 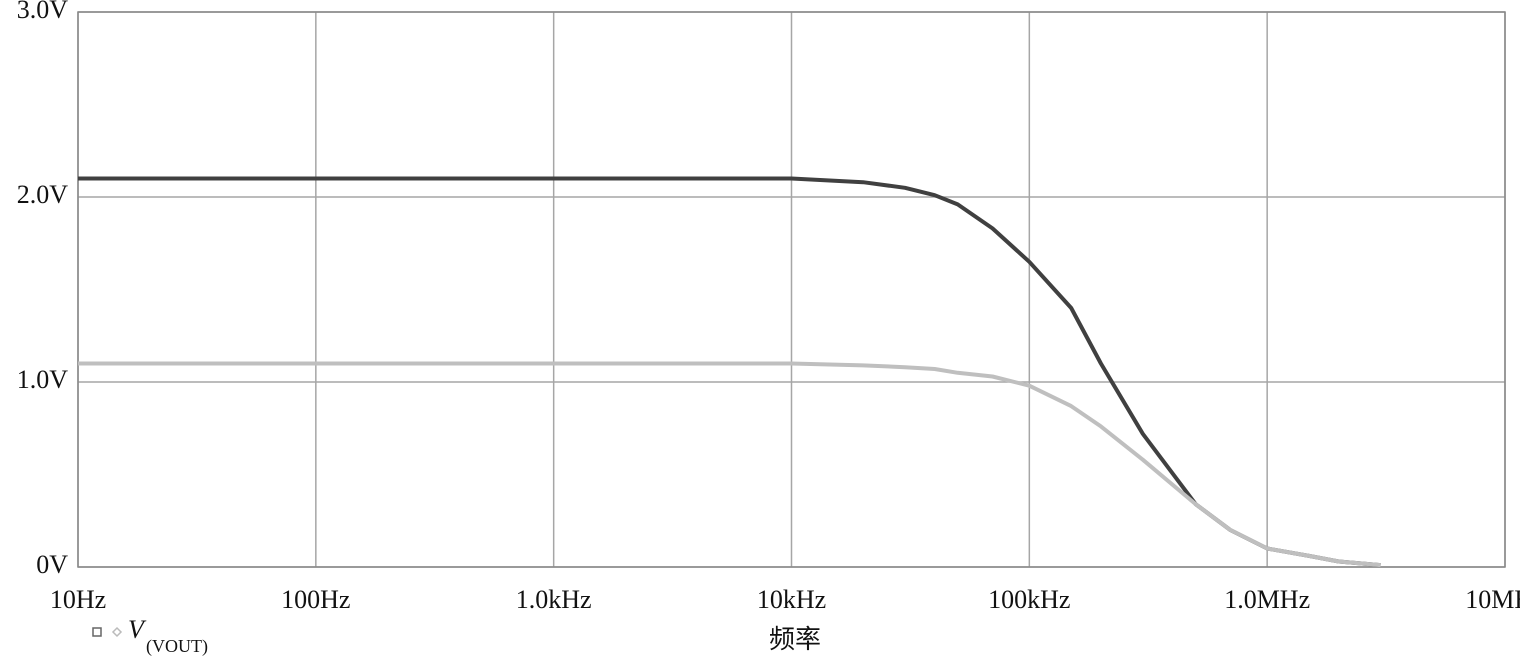 What do you see at coordinates (43, 194) in the screenshot?
I see `y-tick-label: 2.0V` at bounding box center [43, 194].